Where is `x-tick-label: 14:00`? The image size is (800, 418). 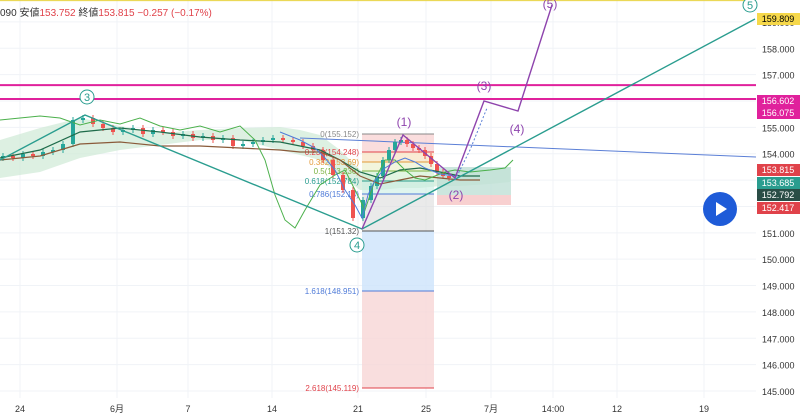
x-tick-label: 14:00 is located at coordinates (553, 409).